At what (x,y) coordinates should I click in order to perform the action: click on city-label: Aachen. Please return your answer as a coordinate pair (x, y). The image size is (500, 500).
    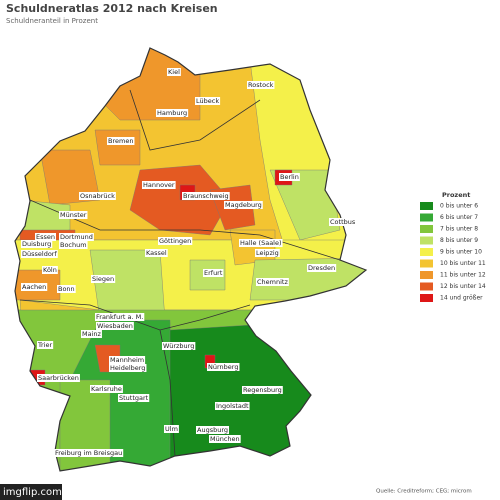
    Looking at the image, I should click on (34, 287).